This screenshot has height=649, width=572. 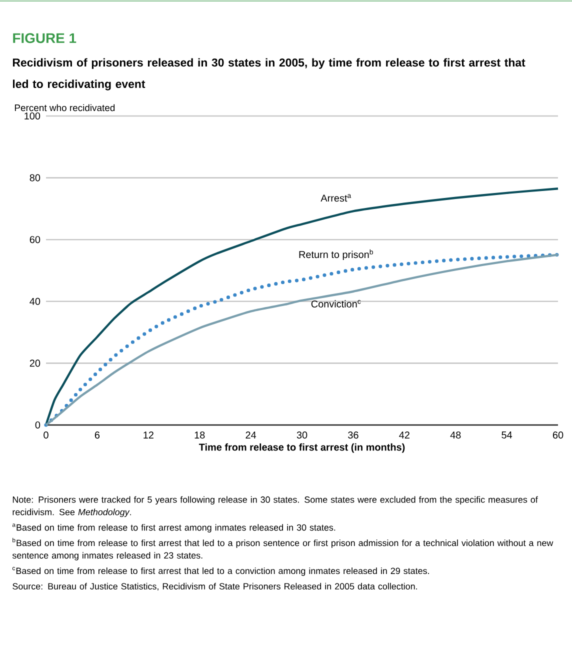 What do you see at coordinates (64, 108) in the screenshot?
I see `y-axis-title: Percent who recidivated` at bounding box center [64, 108].